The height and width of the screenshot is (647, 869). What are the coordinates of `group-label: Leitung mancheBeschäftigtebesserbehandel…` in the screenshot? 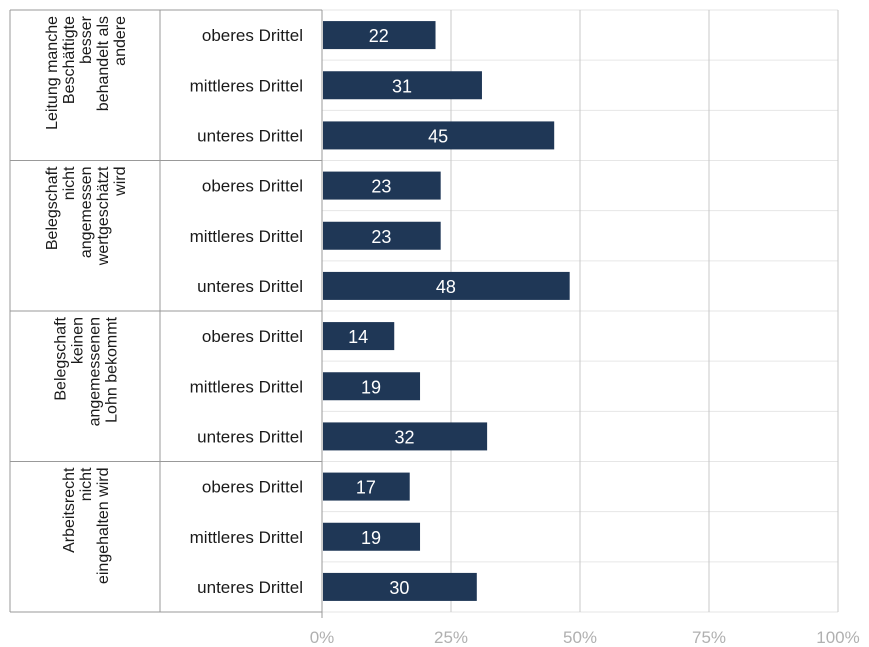 It's located at (86, 72).